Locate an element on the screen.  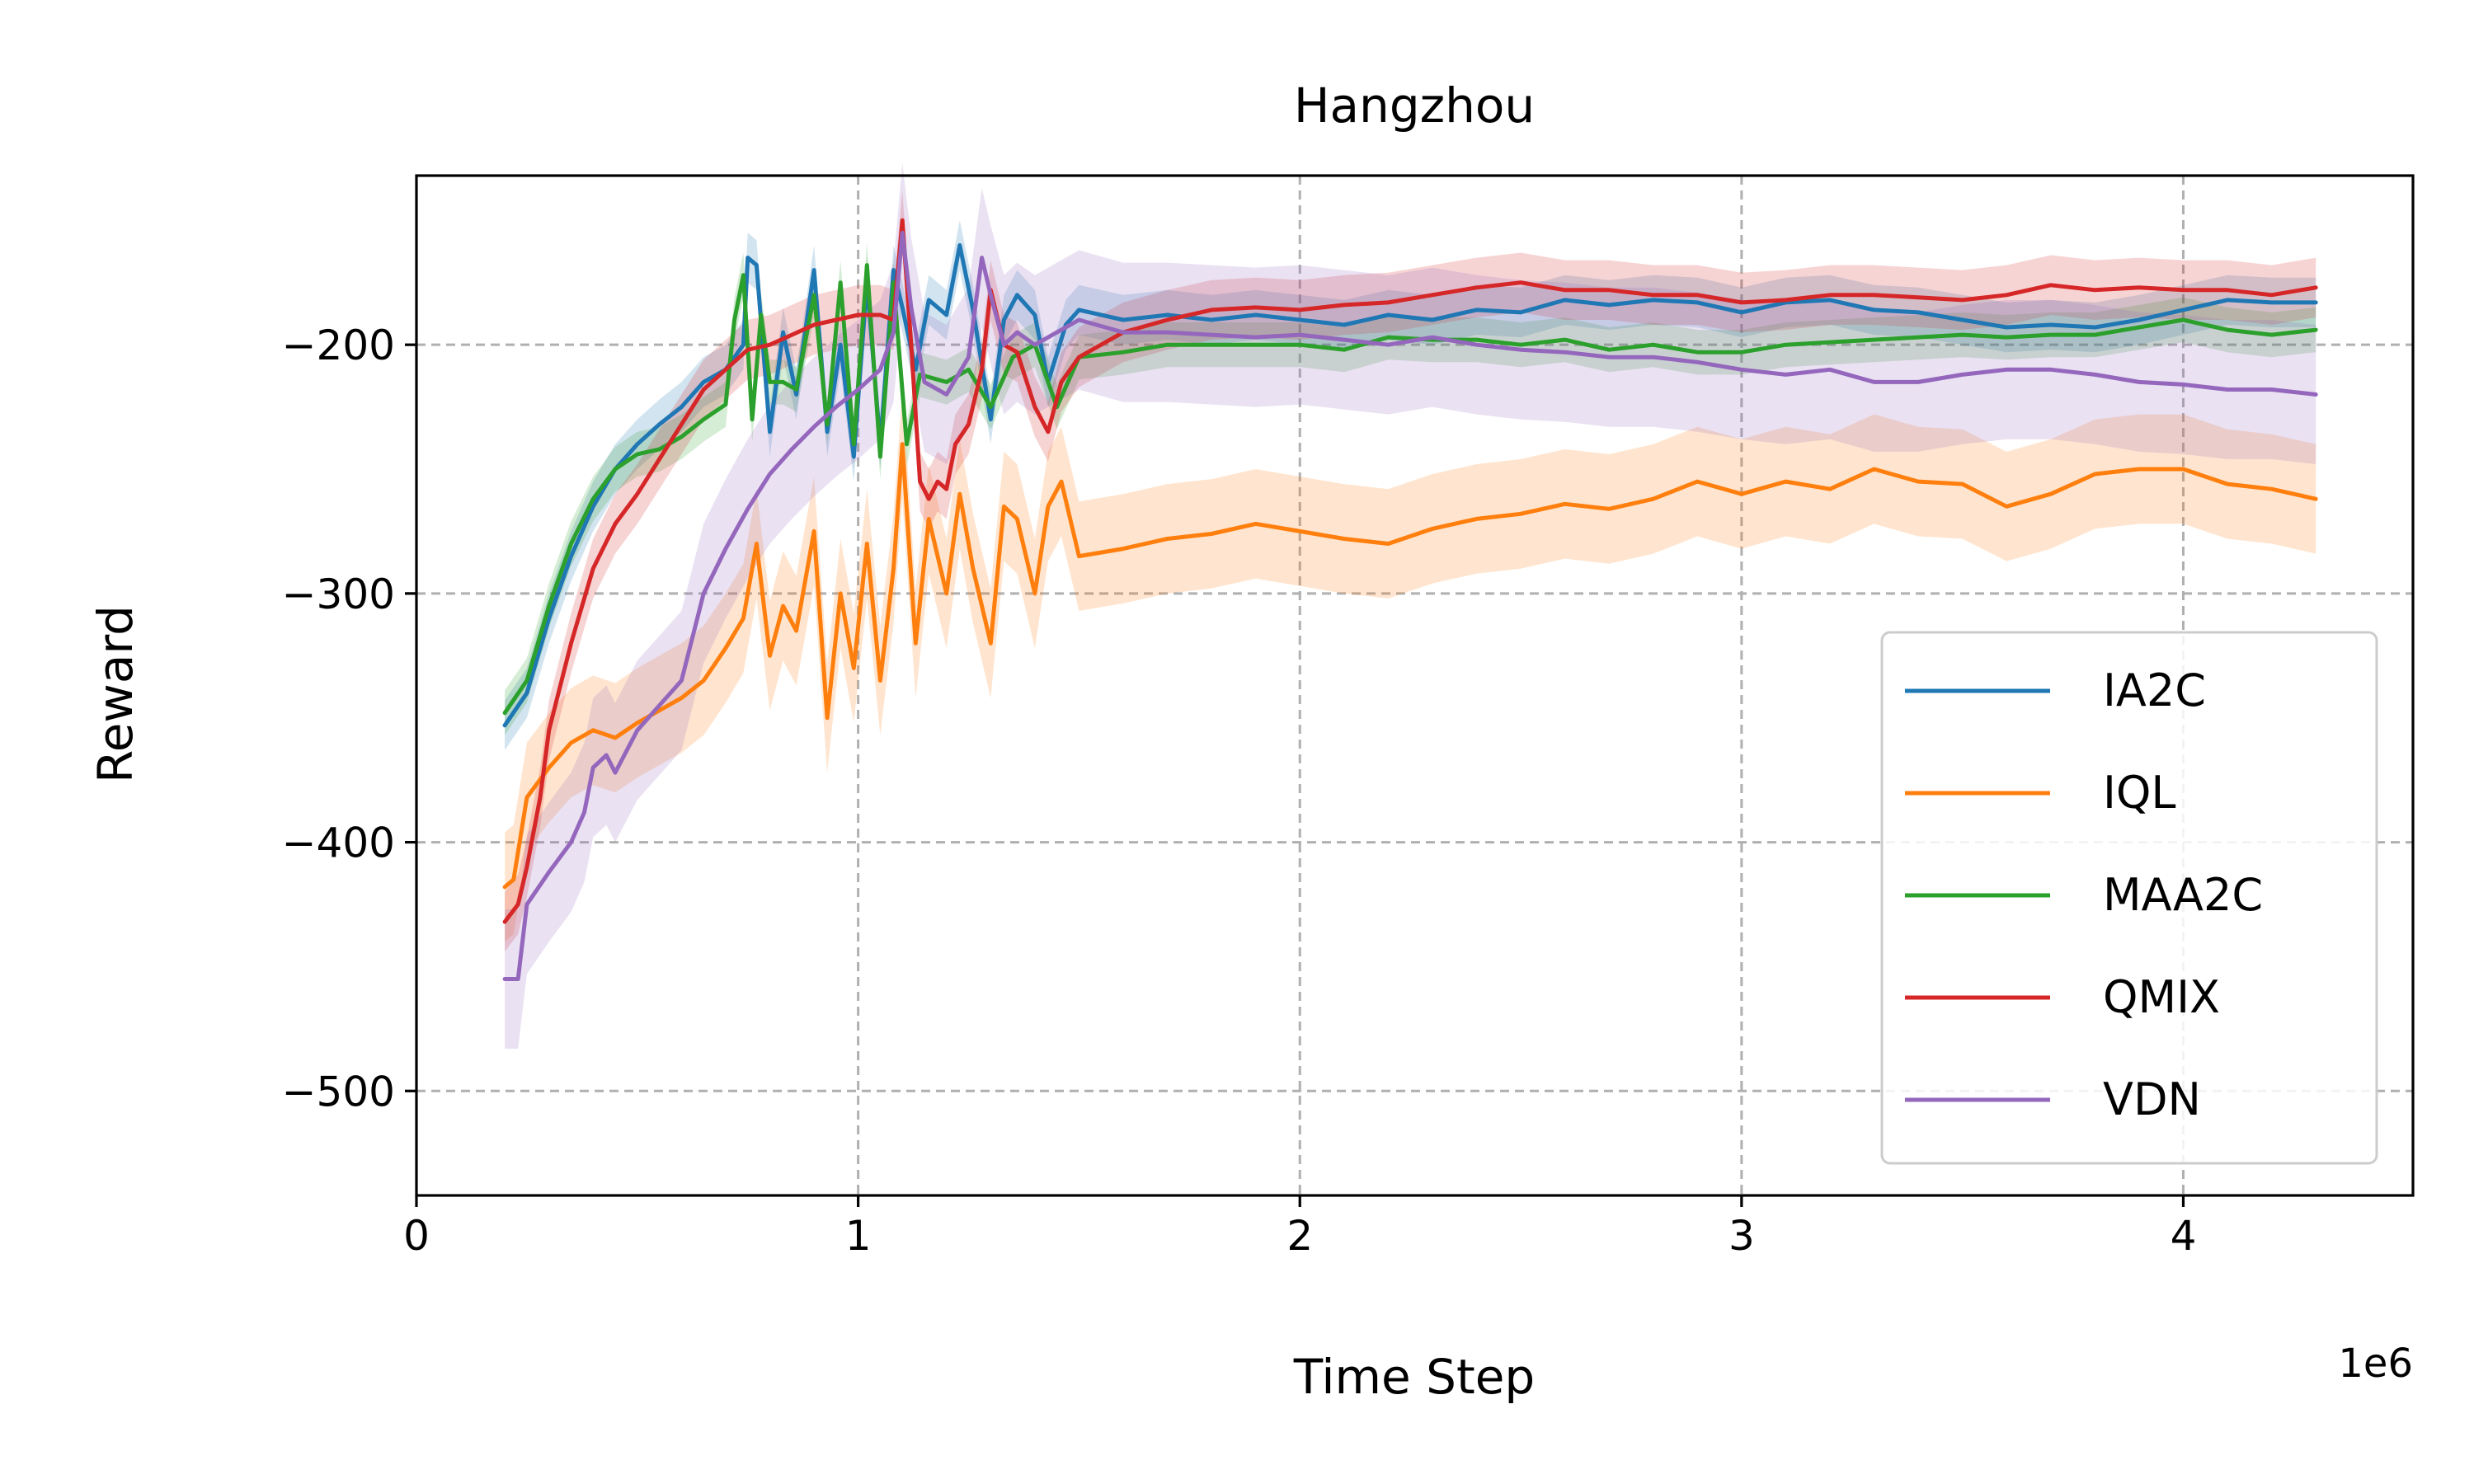
x-tick-label: 2 is located at coordinates (1299, 1236).